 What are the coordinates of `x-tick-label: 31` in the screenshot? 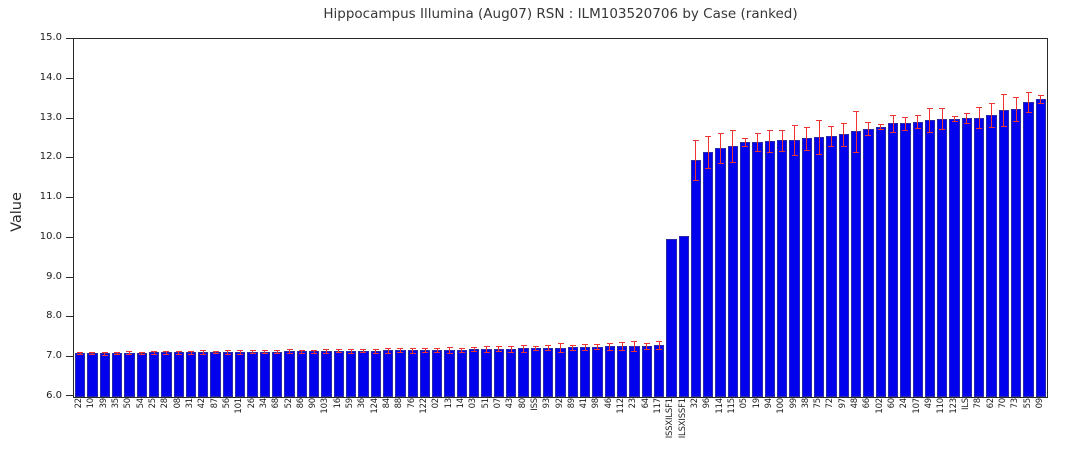 It's located at (190, 403).